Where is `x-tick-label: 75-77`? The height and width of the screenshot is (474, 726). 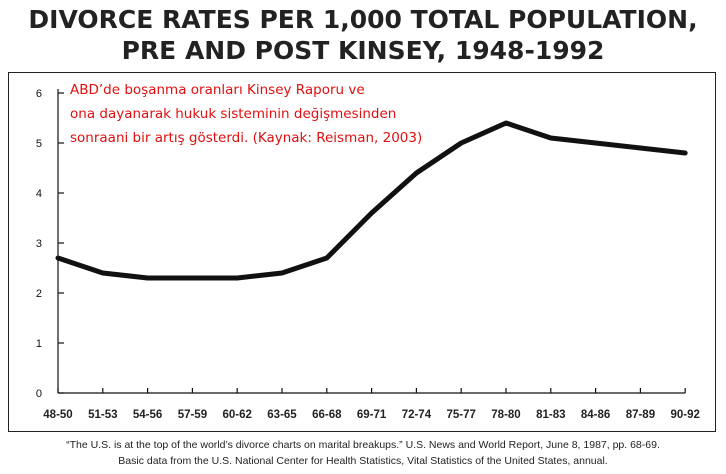 x-tick-label: 75-77 is located at coordinates (460, 415).